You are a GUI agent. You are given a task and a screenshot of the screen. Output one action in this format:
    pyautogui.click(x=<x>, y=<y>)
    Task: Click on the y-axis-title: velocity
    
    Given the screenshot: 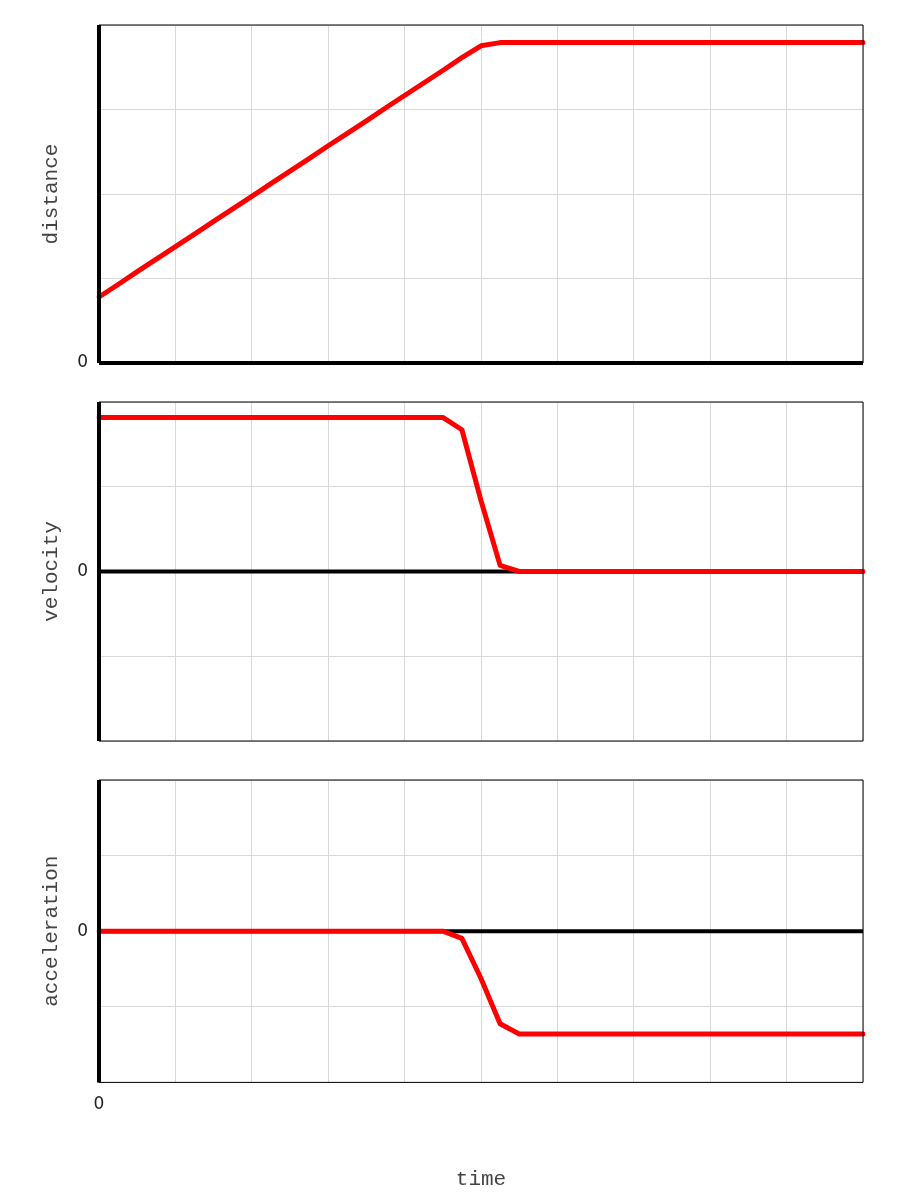 What is the action you would take?
    pyautogui.click(x=52, y=571)
    